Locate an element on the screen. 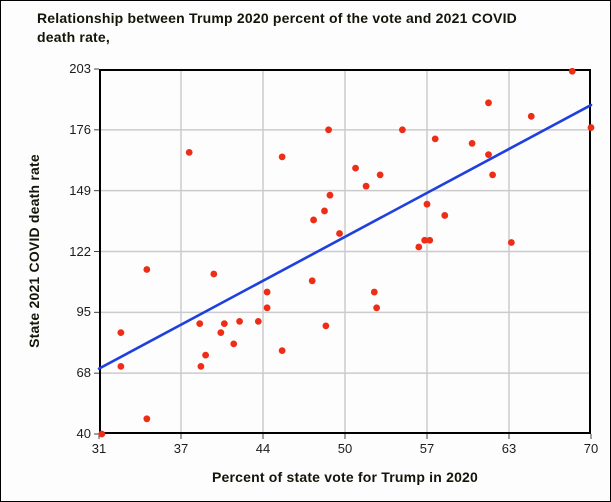  y-tick-label: 68 is located at coordinates (83, 373).